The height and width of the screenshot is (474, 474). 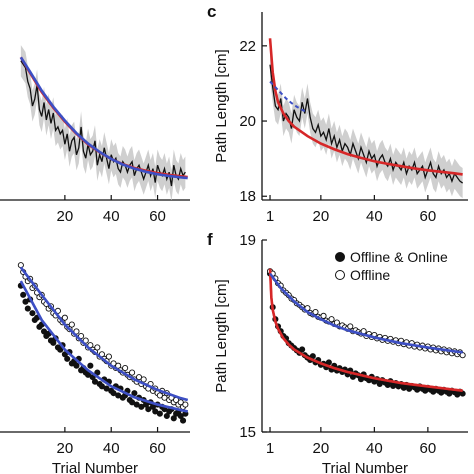 I want to click on legend-open-marker, so click(x=340, y=275).